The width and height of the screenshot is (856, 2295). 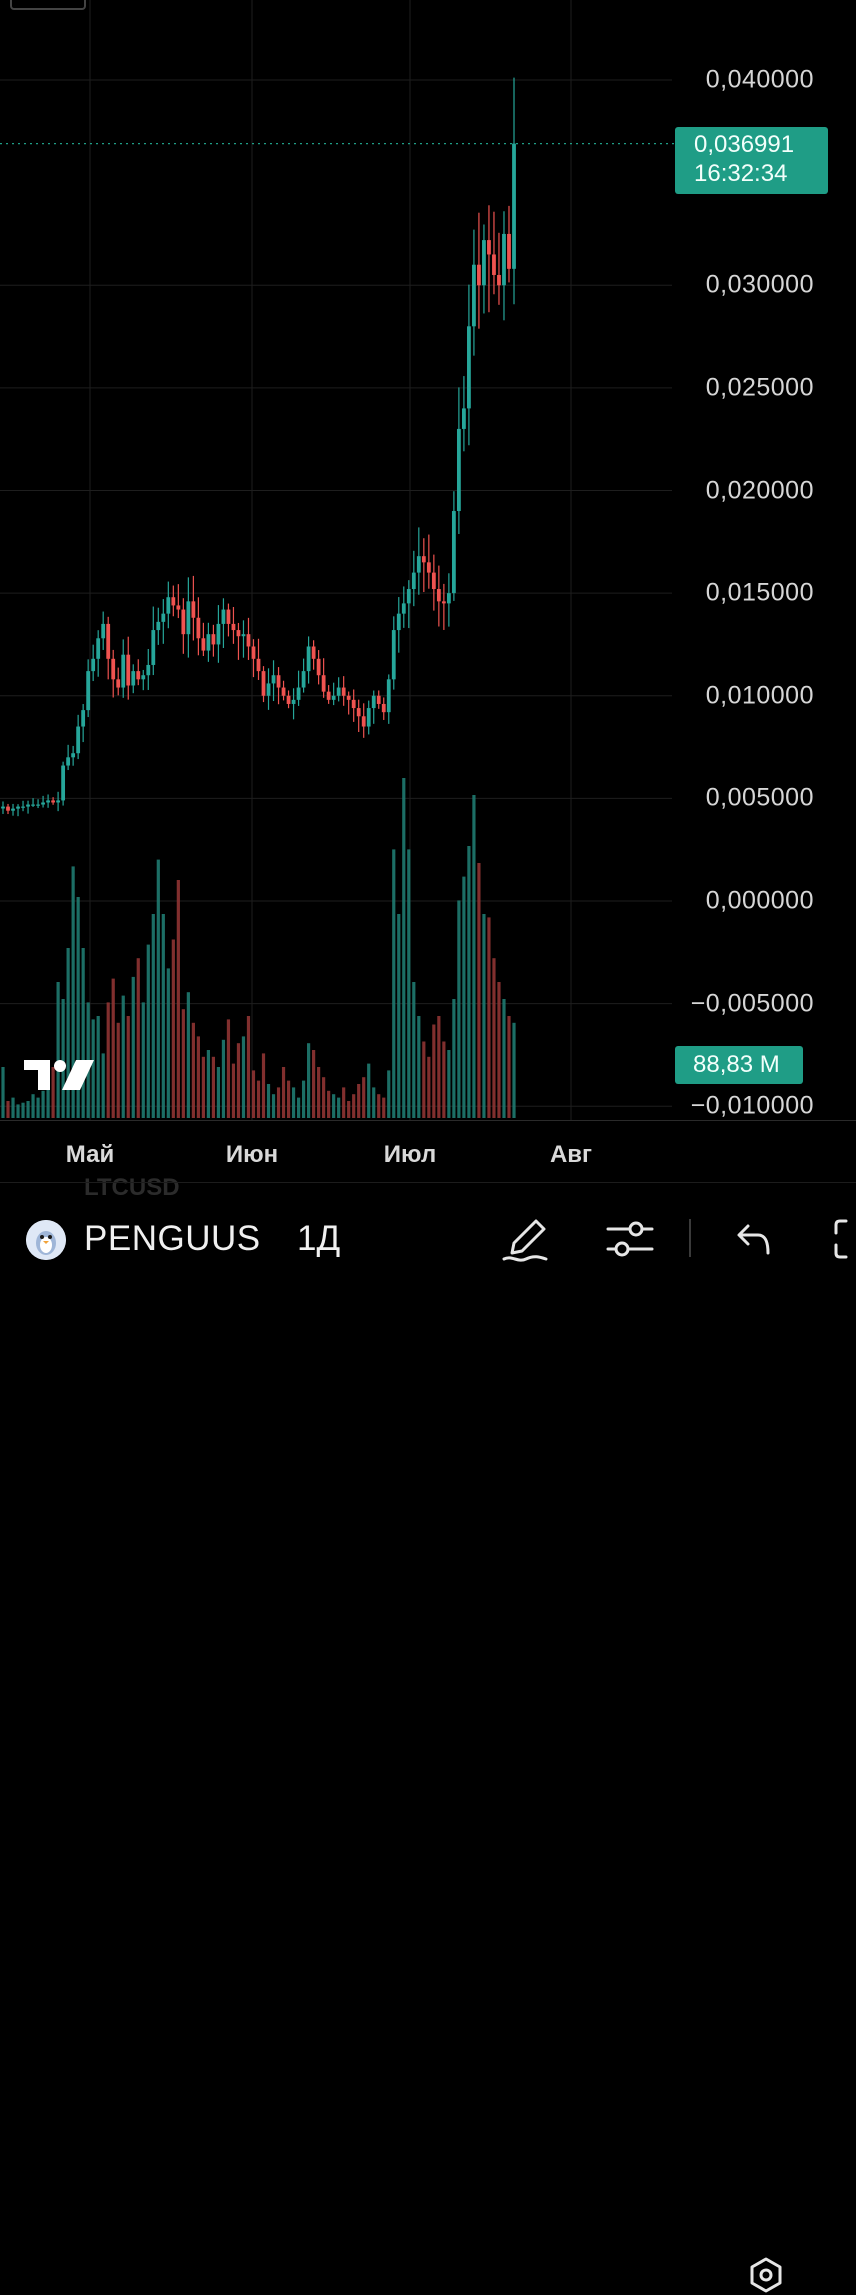 What do you see at coordinates (759, 592) in the screenshot?
I see `price-tick-label: 0,015000` at bounding box center [759, 592].